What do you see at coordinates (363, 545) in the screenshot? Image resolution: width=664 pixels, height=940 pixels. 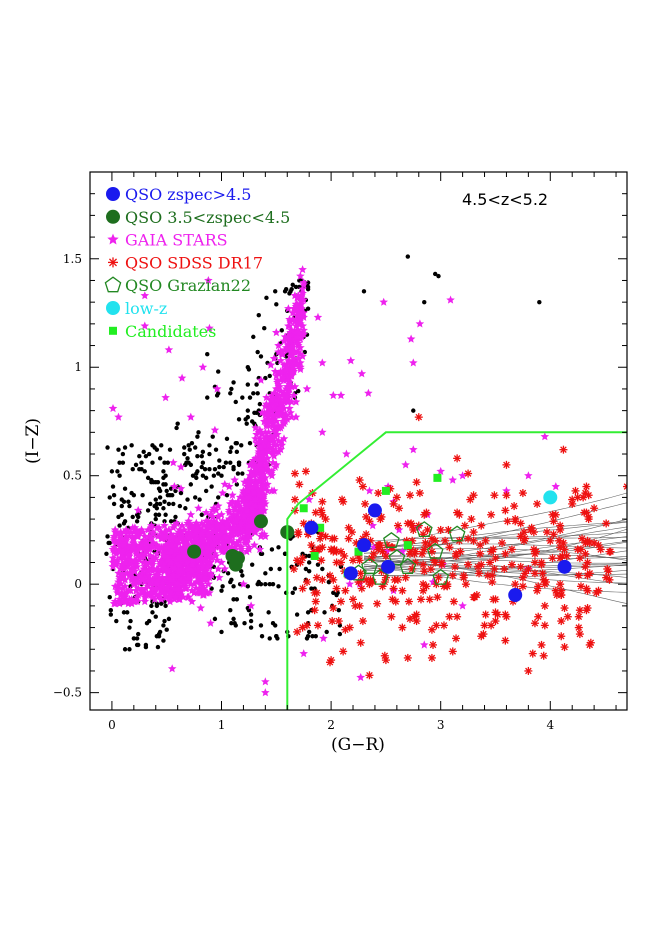 I see `qso-zspec-4-5-point` at bounding box center [363, 545].